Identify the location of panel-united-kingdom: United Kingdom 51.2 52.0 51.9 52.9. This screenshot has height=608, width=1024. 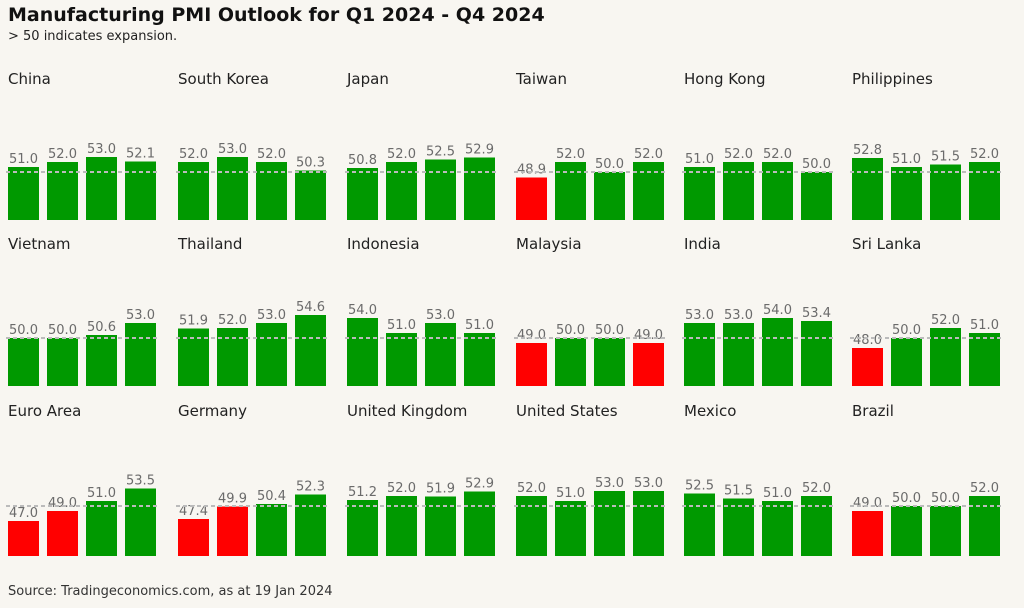
(428, 482).